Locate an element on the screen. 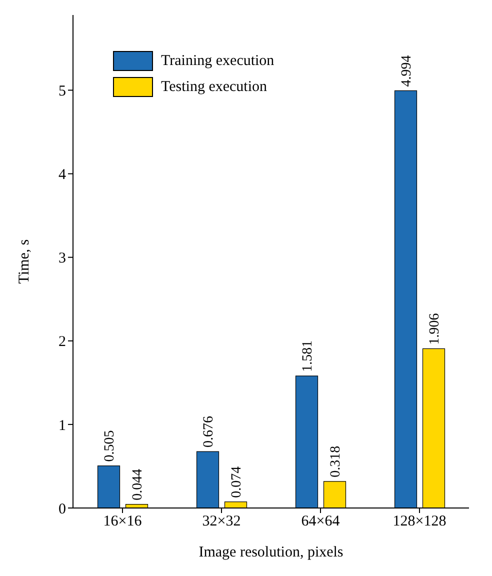 The height and width of the screenshot is (576, 492). x-tick-label: 32×32 is located at coordinates (221, 522).